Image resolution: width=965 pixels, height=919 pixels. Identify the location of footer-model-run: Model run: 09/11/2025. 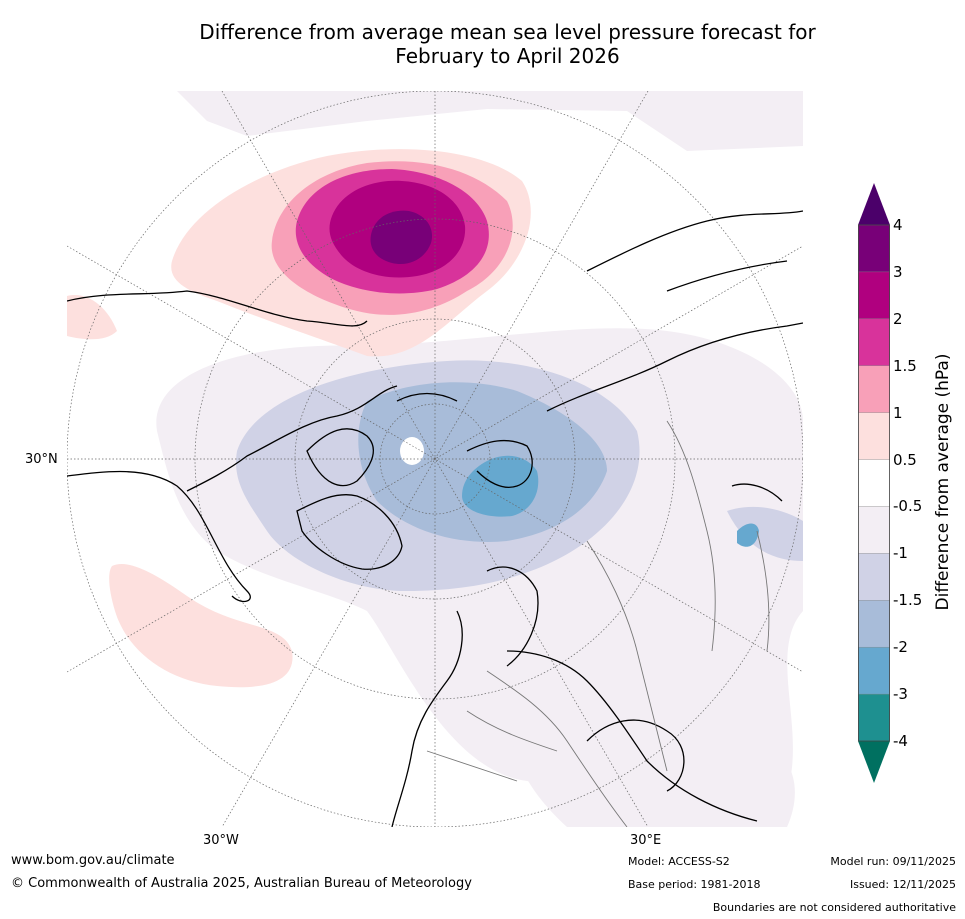
(893, 861).